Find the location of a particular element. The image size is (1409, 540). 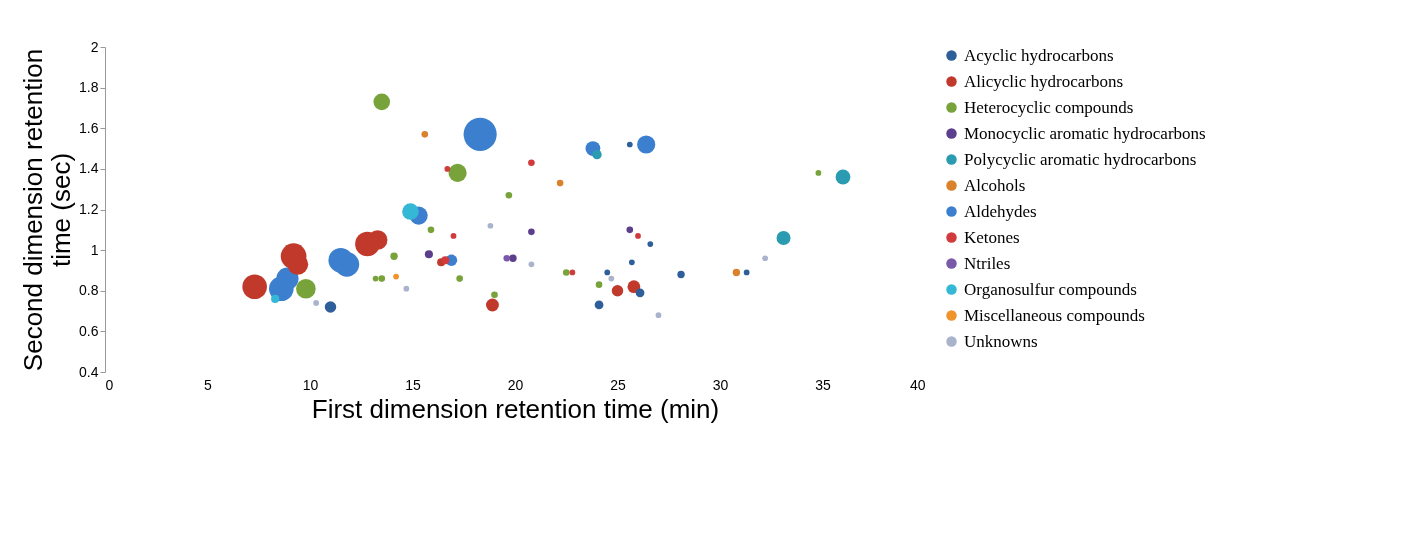

y-axis-title: Second dimension retention time (sec) is located at coordinates (47, 210).